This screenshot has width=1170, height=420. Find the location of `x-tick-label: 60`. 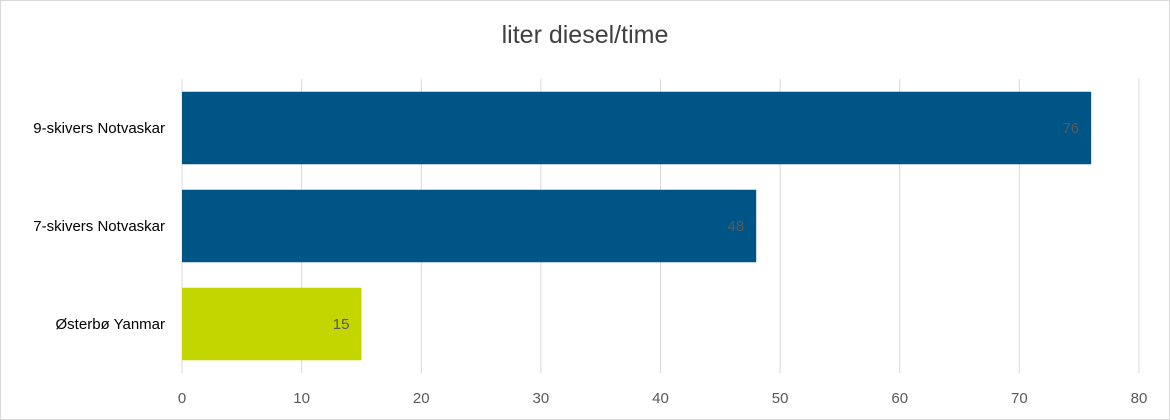

x-tick-label: 60 is located at coordinates (899, 398).